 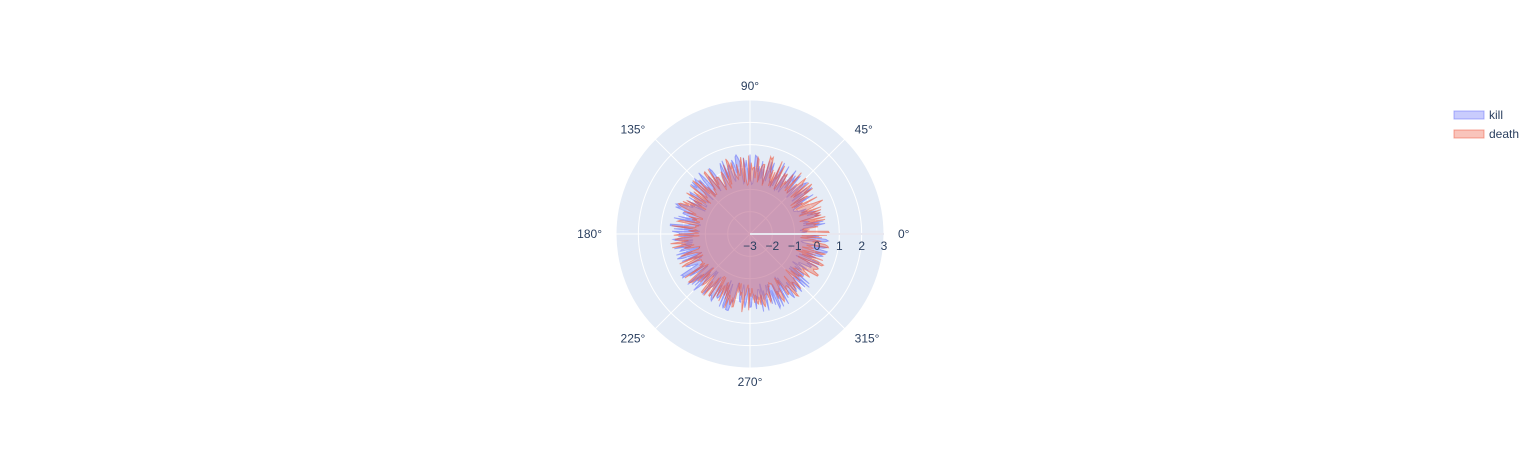 I want to click on radial-tick-label: 0, so click(x=817, y=246).